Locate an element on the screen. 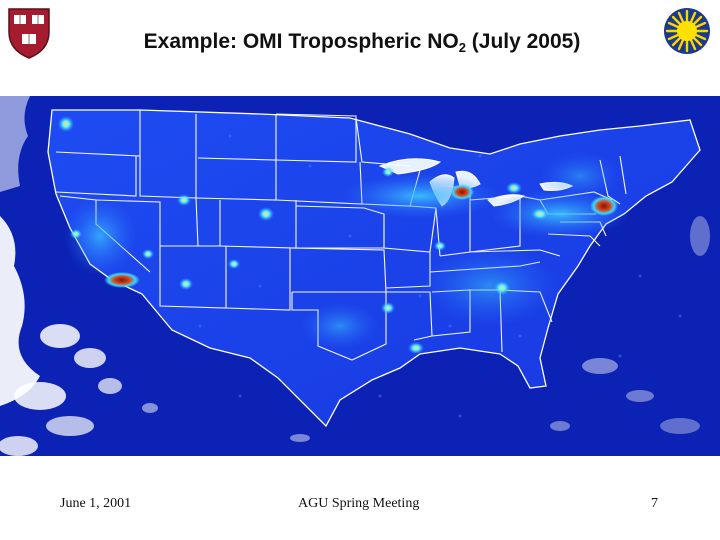 Image resolution: width=720 pixels, height=540 pixels. footer-page-number: 7 is located at coordinates (654, 503).